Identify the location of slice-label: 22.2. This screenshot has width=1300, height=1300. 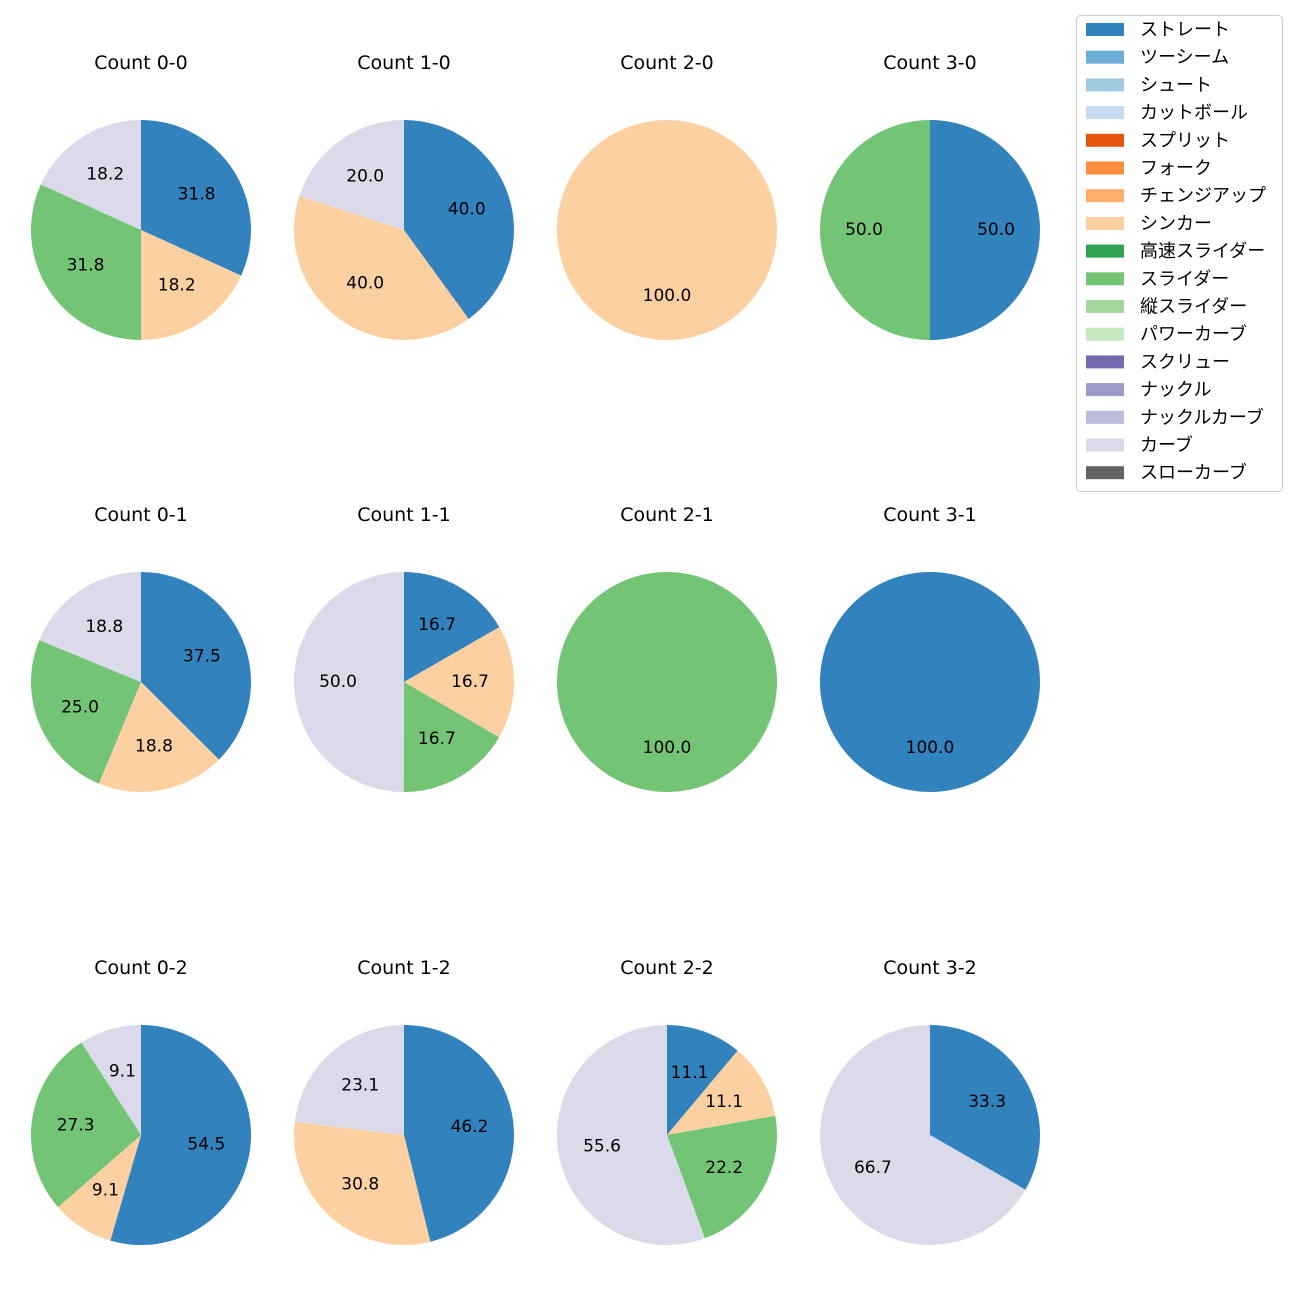
(724, 1168).